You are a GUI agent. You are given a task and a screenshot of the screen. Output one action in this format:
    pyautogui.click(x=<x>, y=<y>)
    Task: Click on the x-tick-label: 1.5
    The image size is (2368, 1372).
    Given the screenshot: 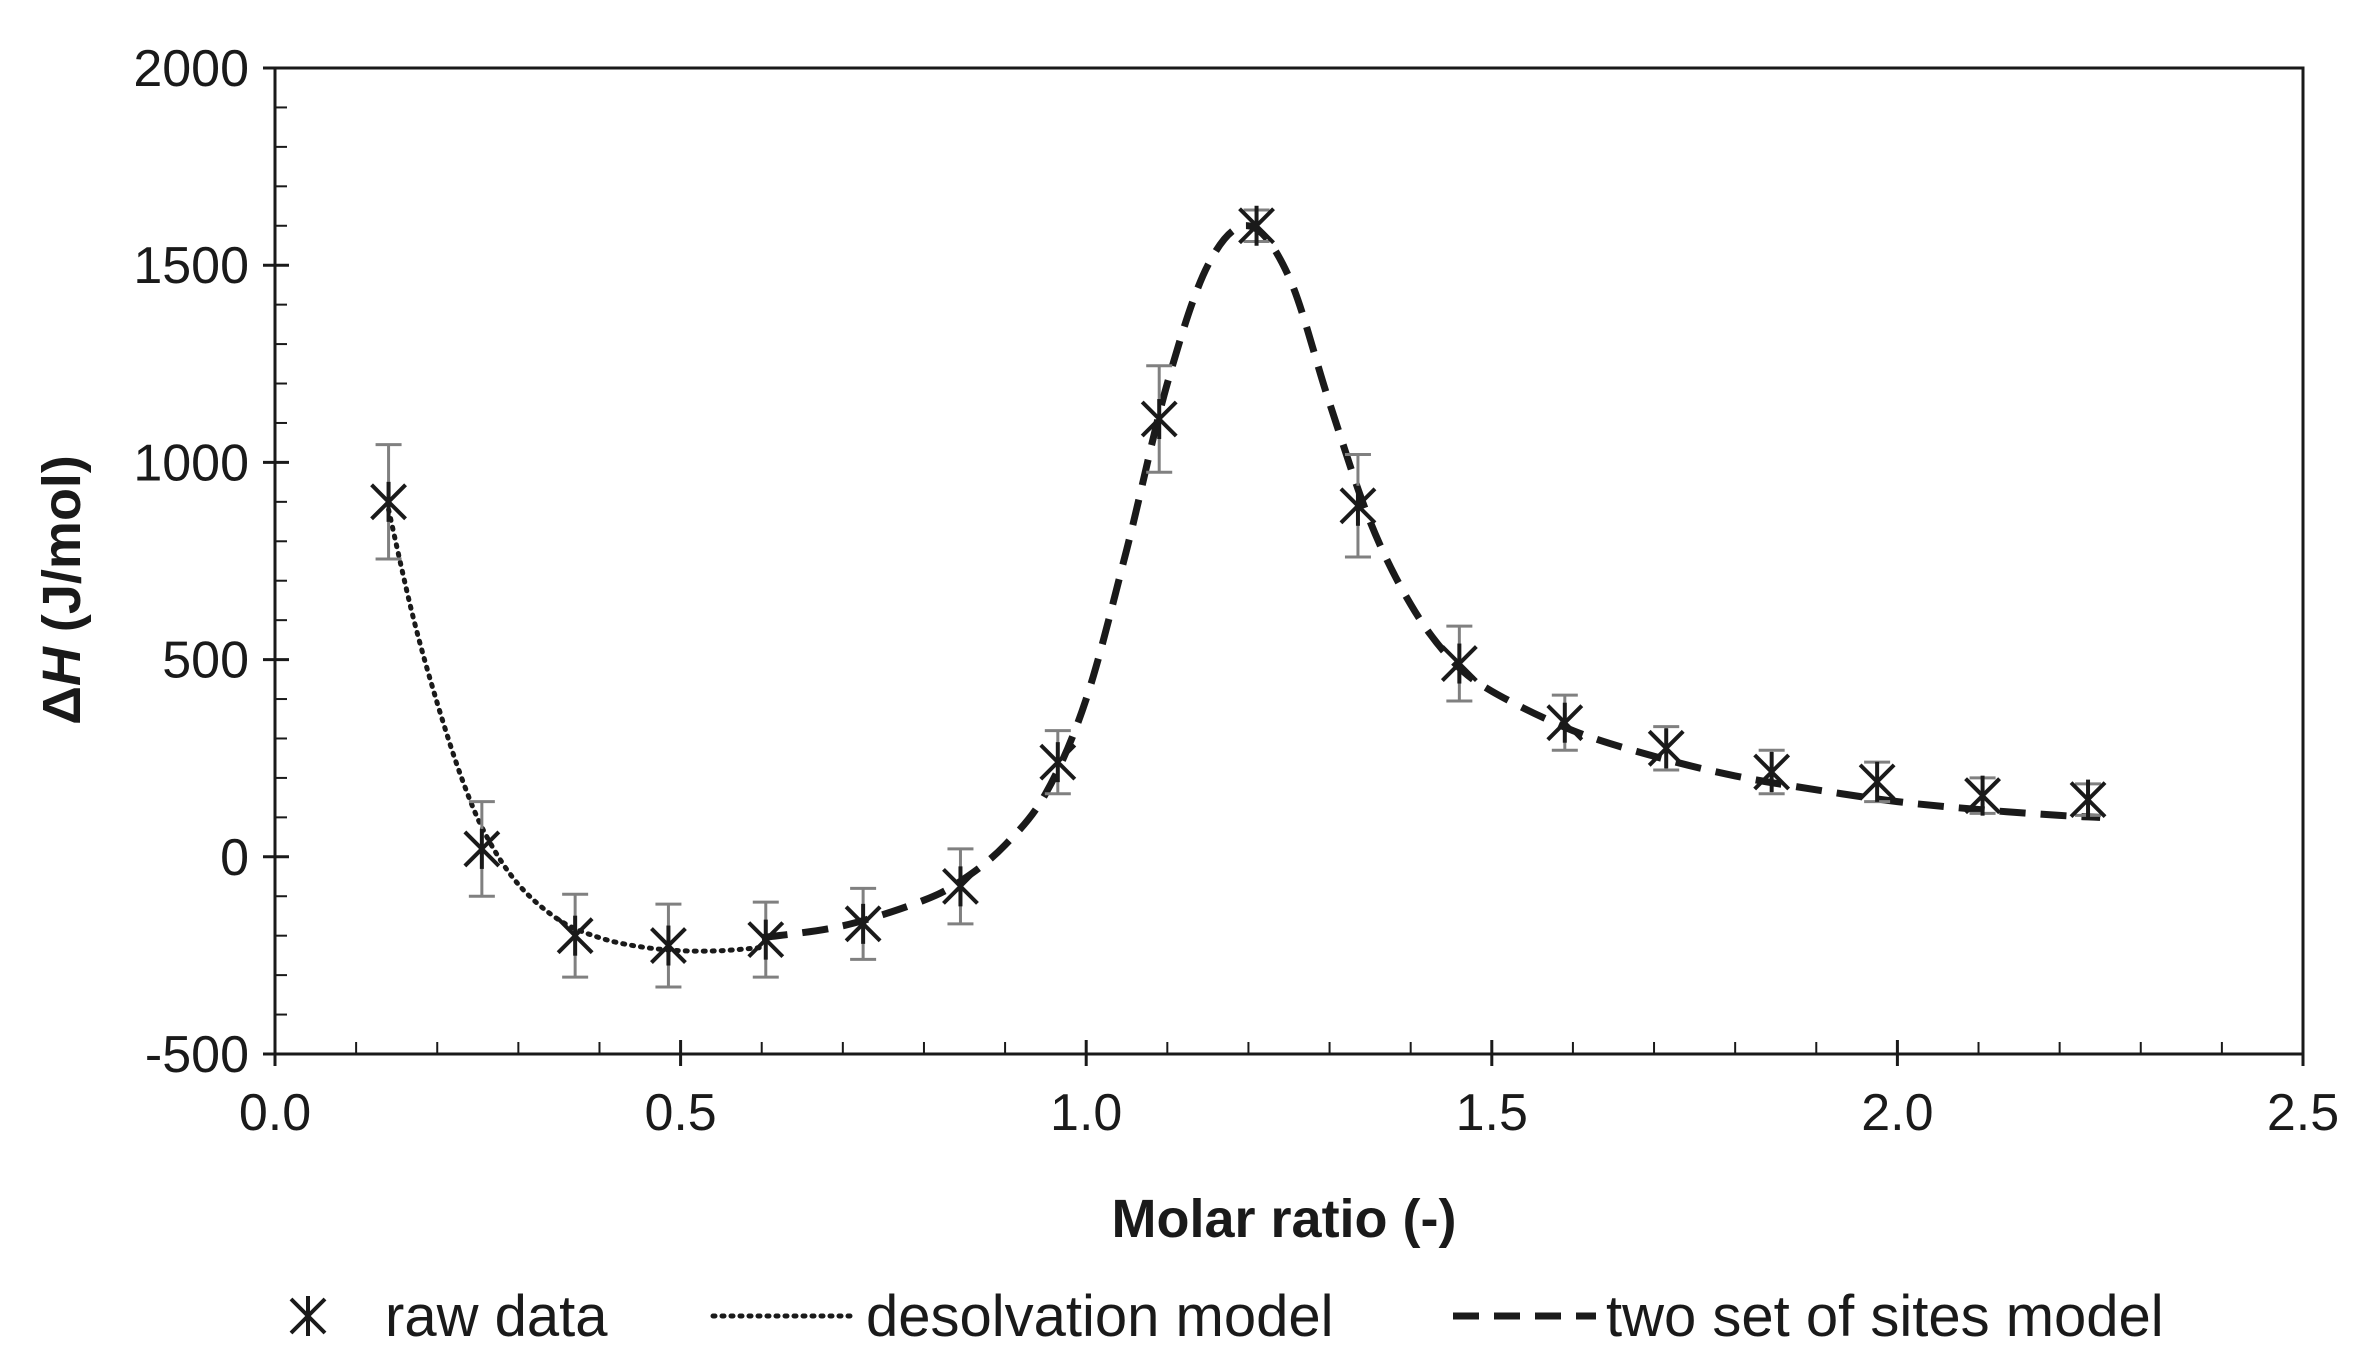 What is the action you would take?
    pyautogui.click(x=1492, y=1113)
    